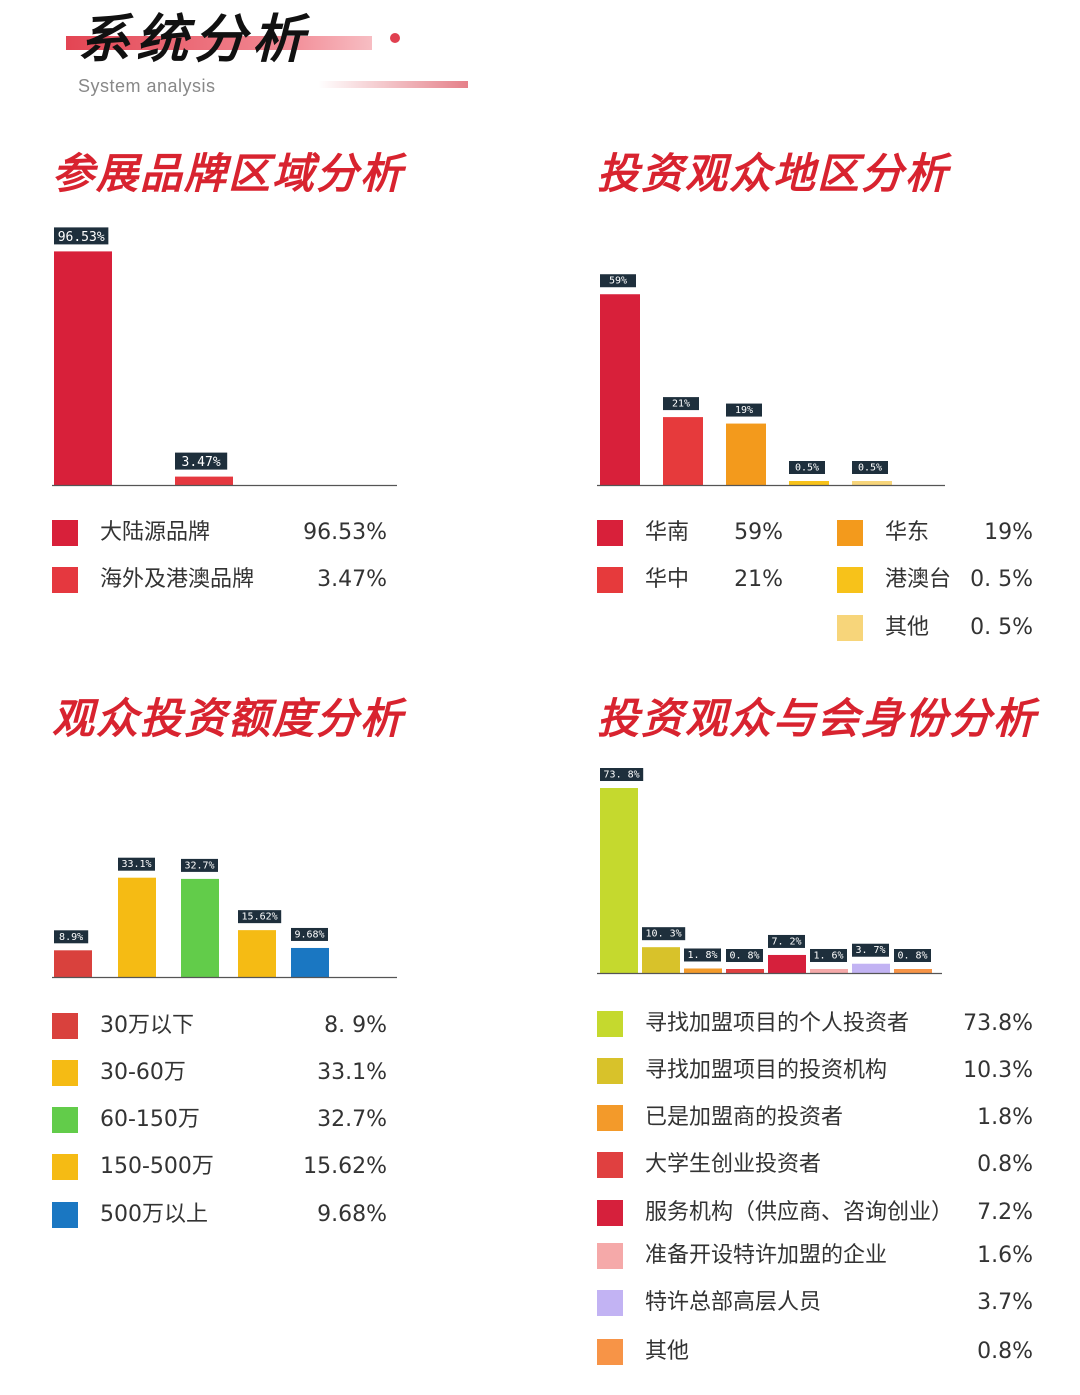 The width and height of the screenshot is (1080, 1395). What do you see at coordinates (643, 580) in the screenshot?
I see `legend-item: 华中` at bounding box center [643, 580].